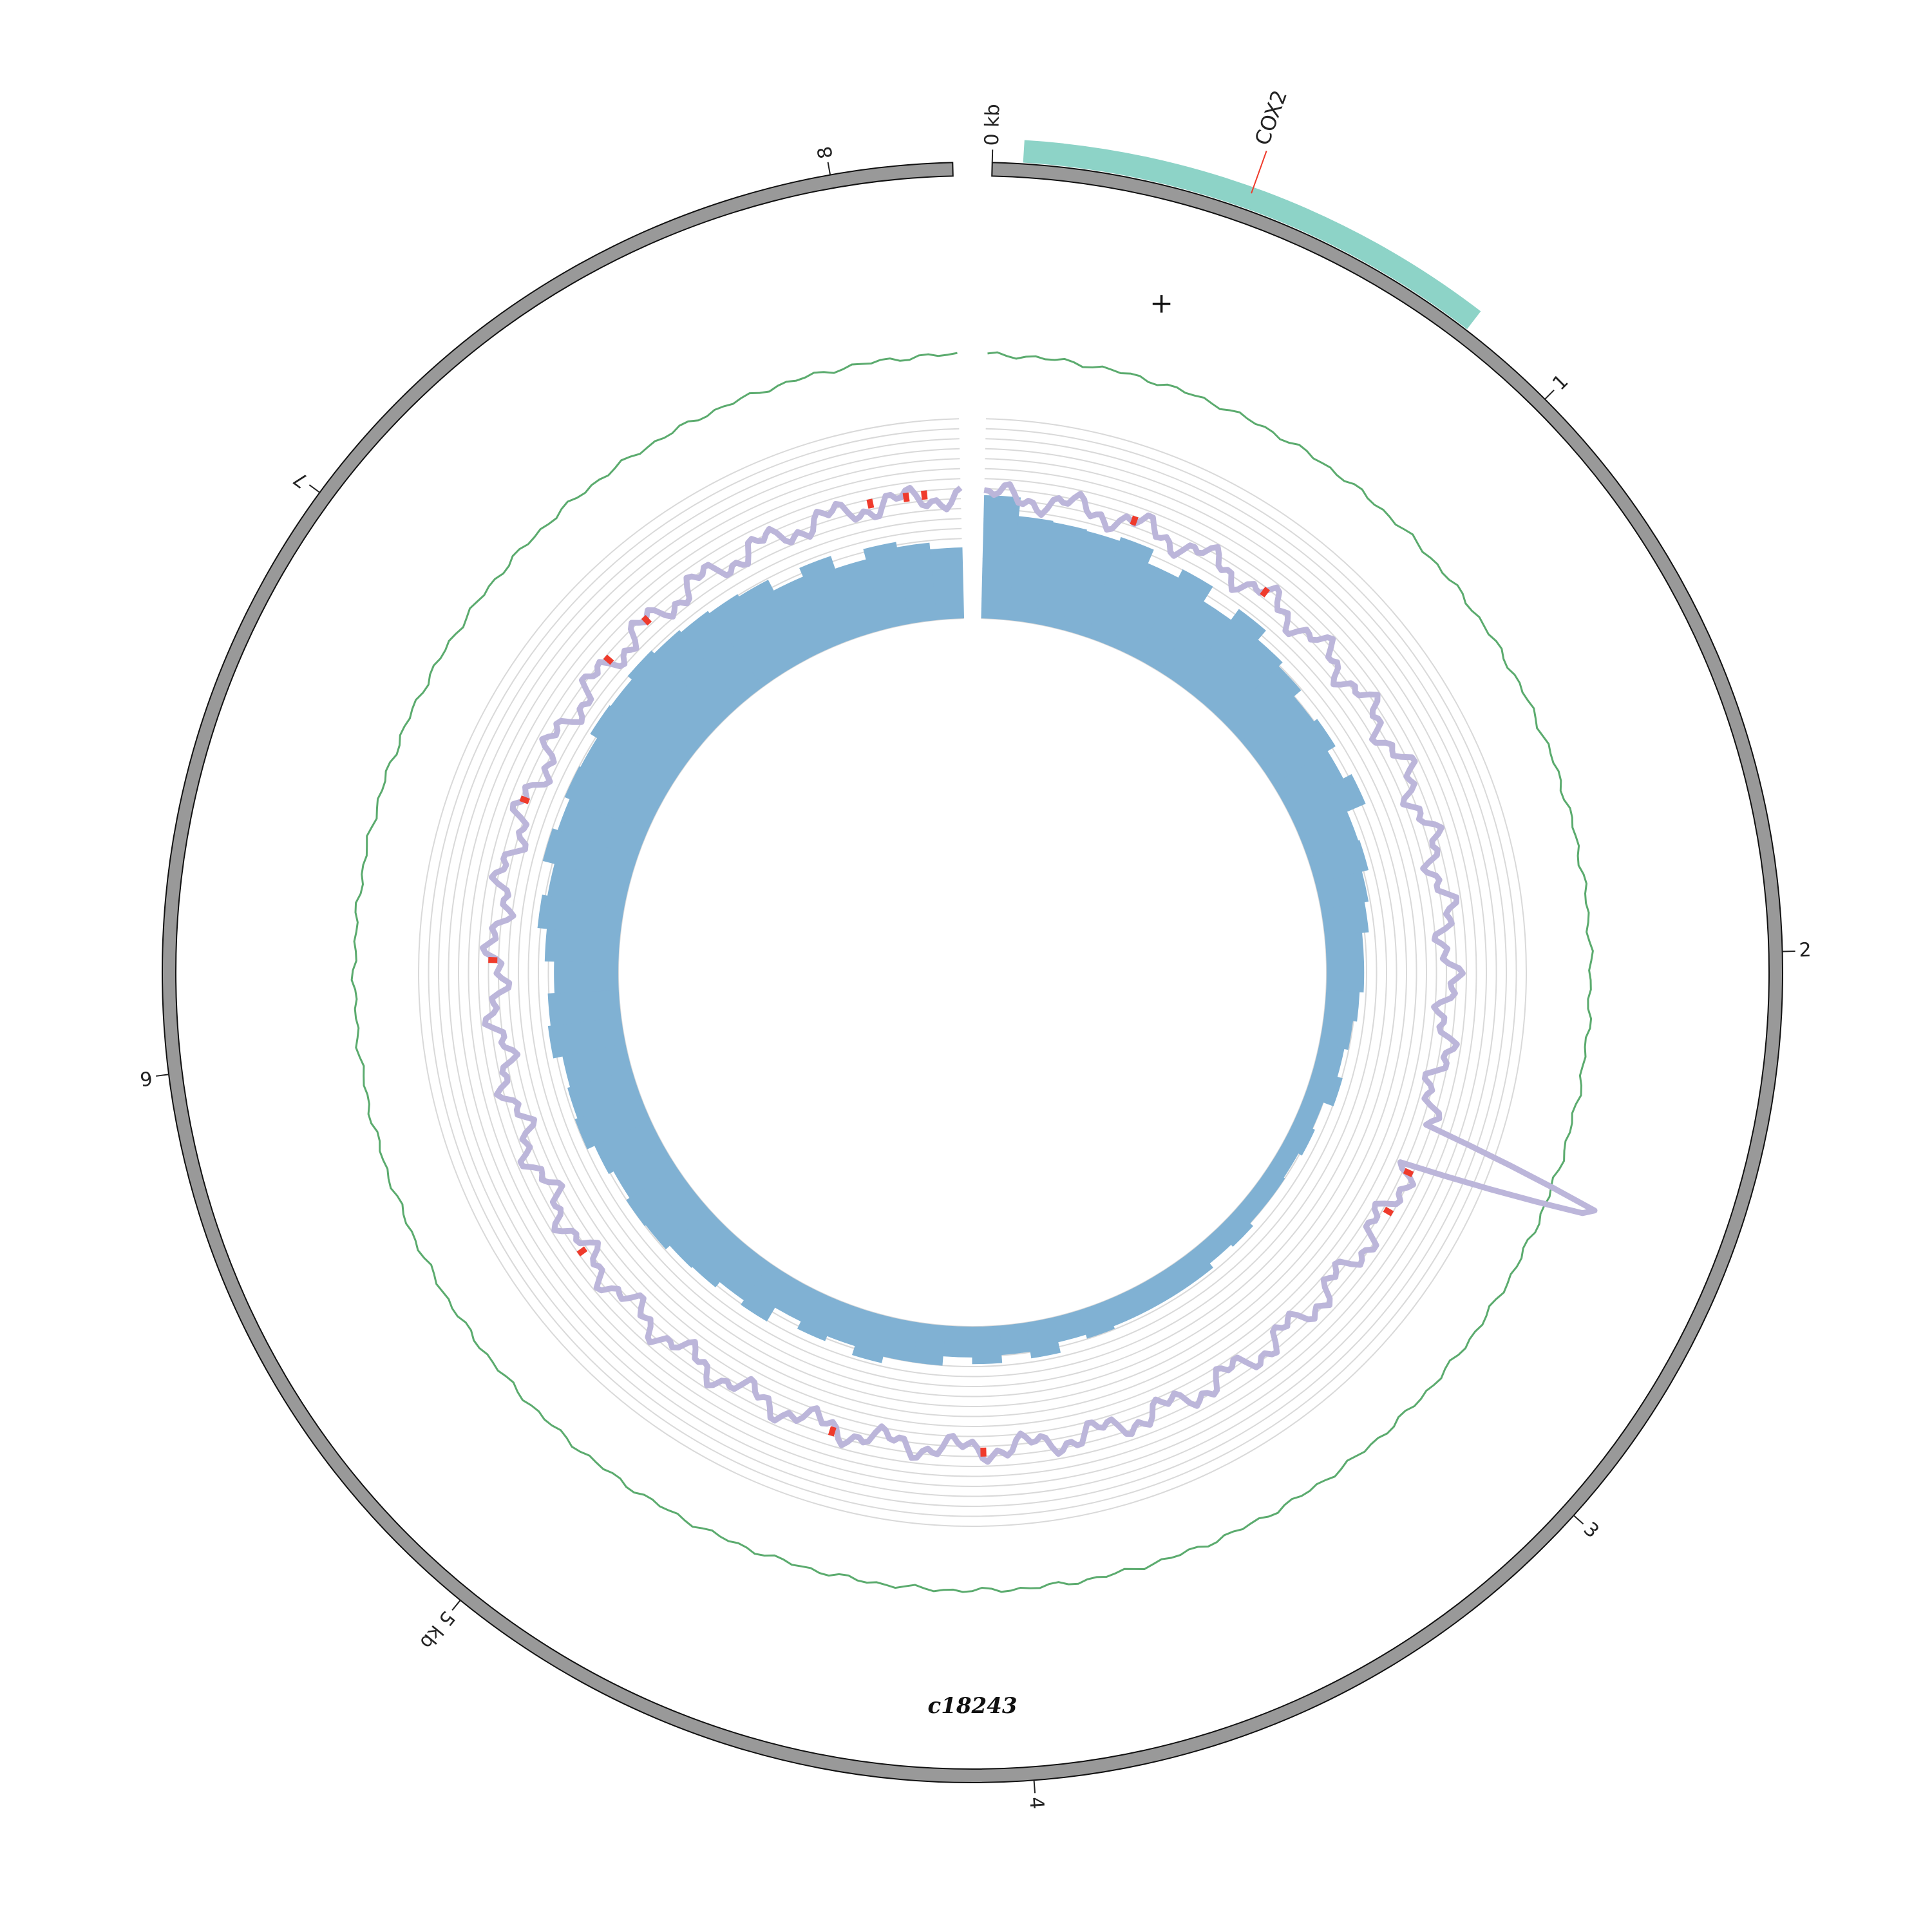  What do you see at coordinates (1560, 382) in the screenshot?
I see `tick-label: 1` at bounding box center [1560, 382].